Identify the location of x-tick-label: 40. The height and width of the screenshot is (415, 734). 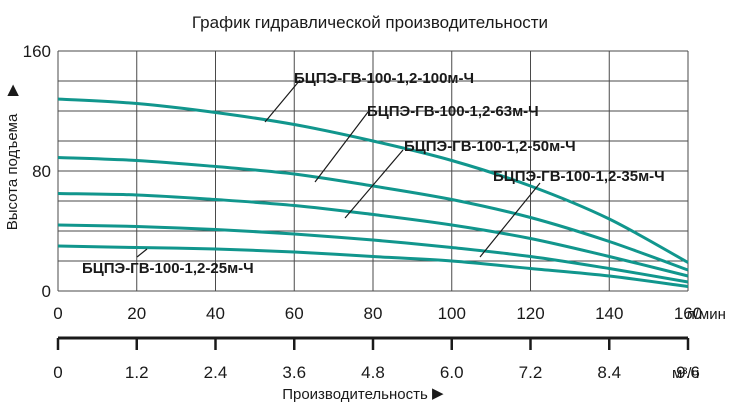
(215, 313).